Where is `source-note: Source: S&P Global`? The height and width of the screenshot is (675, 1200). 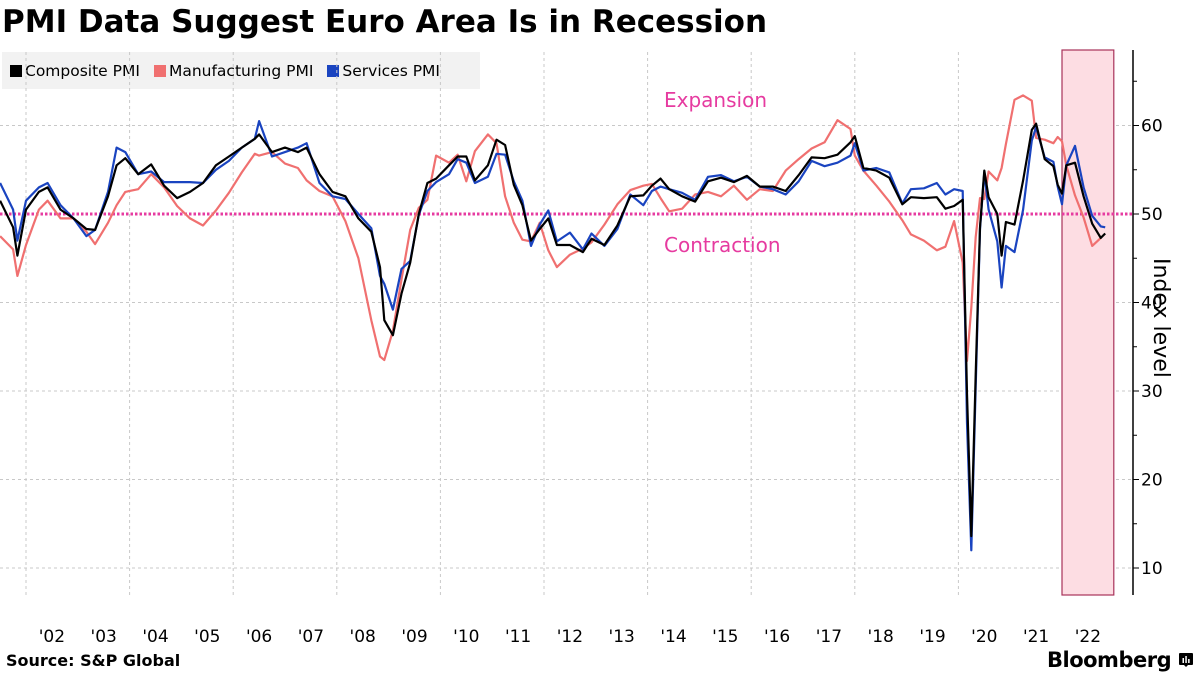
source-note: Source: S&P Global is located at coordinates (93, 660).